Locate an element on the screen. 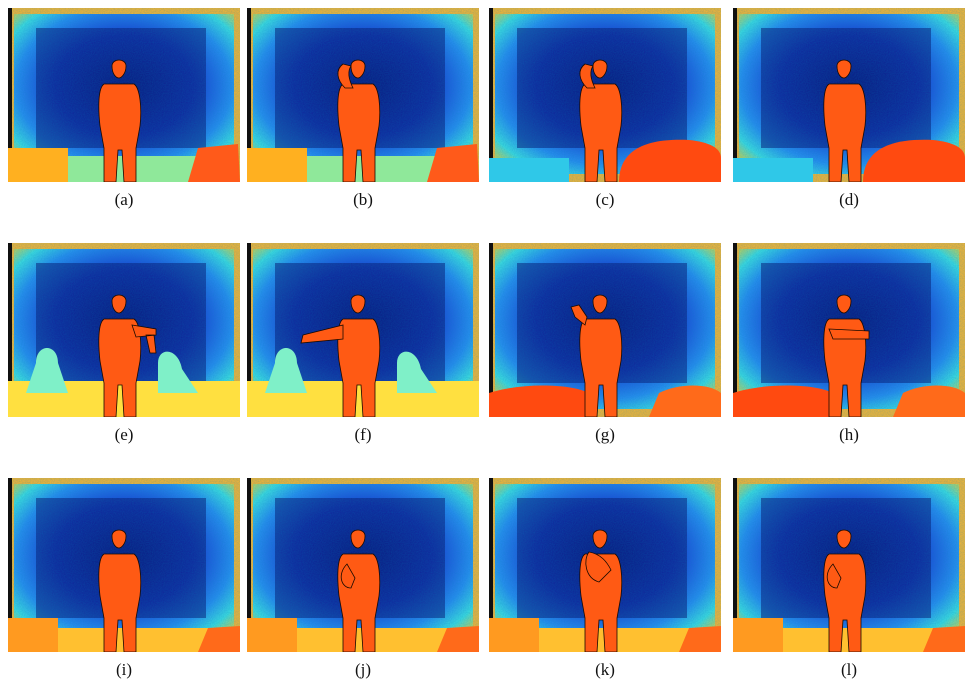 Image resolution: width=968 pixels, height=683 pixels. panel-caption: (j) is located at coordinates (363, 669).